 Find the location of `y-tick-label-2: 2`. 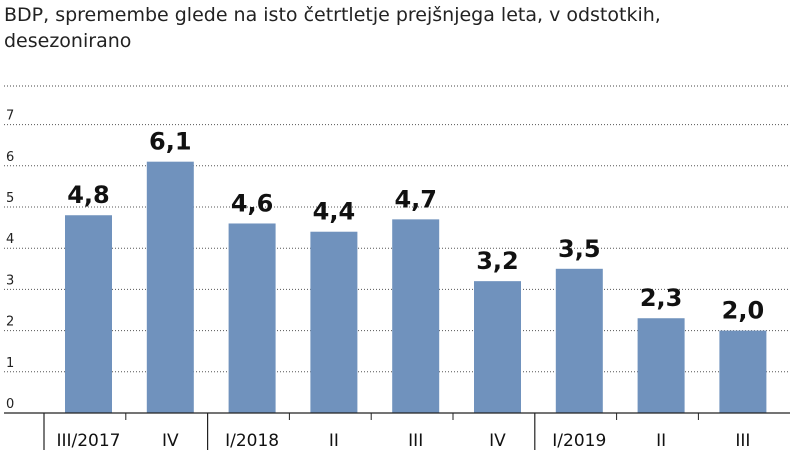

y-tick-label-2: 2 is located at coordinates (10, 322).